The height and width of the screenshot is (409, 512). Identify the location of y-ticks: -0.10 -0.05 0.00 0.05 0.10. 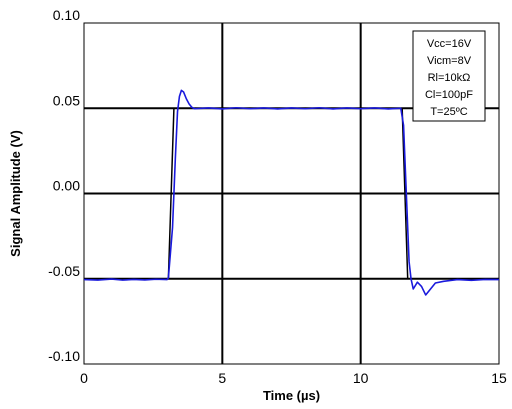
(64, 185).